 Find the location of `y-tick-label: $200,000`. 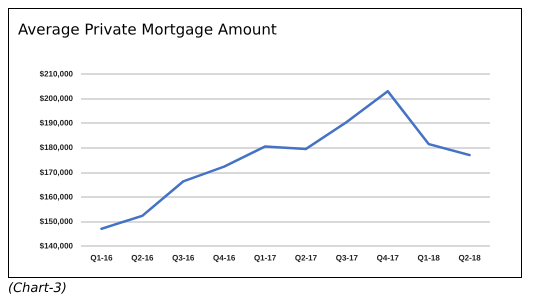

y-tick-label: $200,000 is located at coordinates (57, 99).